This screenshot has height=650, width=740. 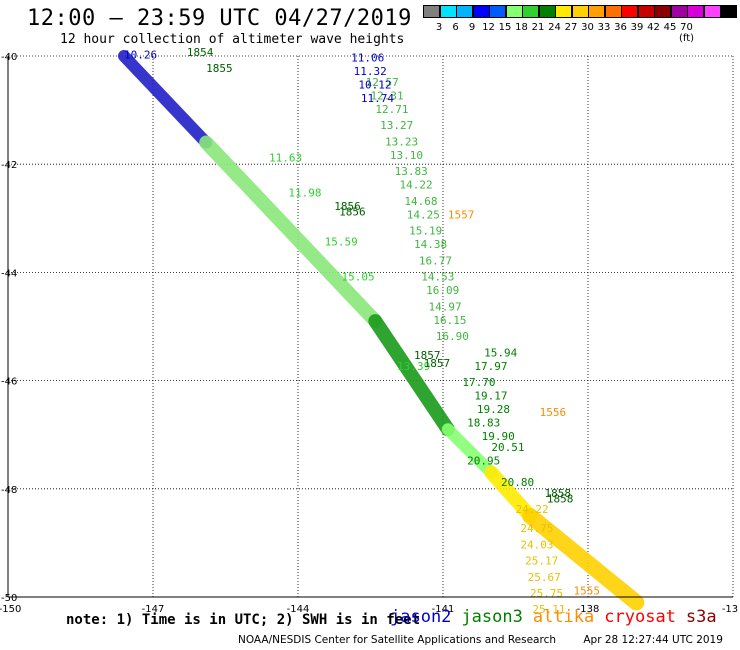 I want to click on data-label: 1555, so click(x=587, y=590).